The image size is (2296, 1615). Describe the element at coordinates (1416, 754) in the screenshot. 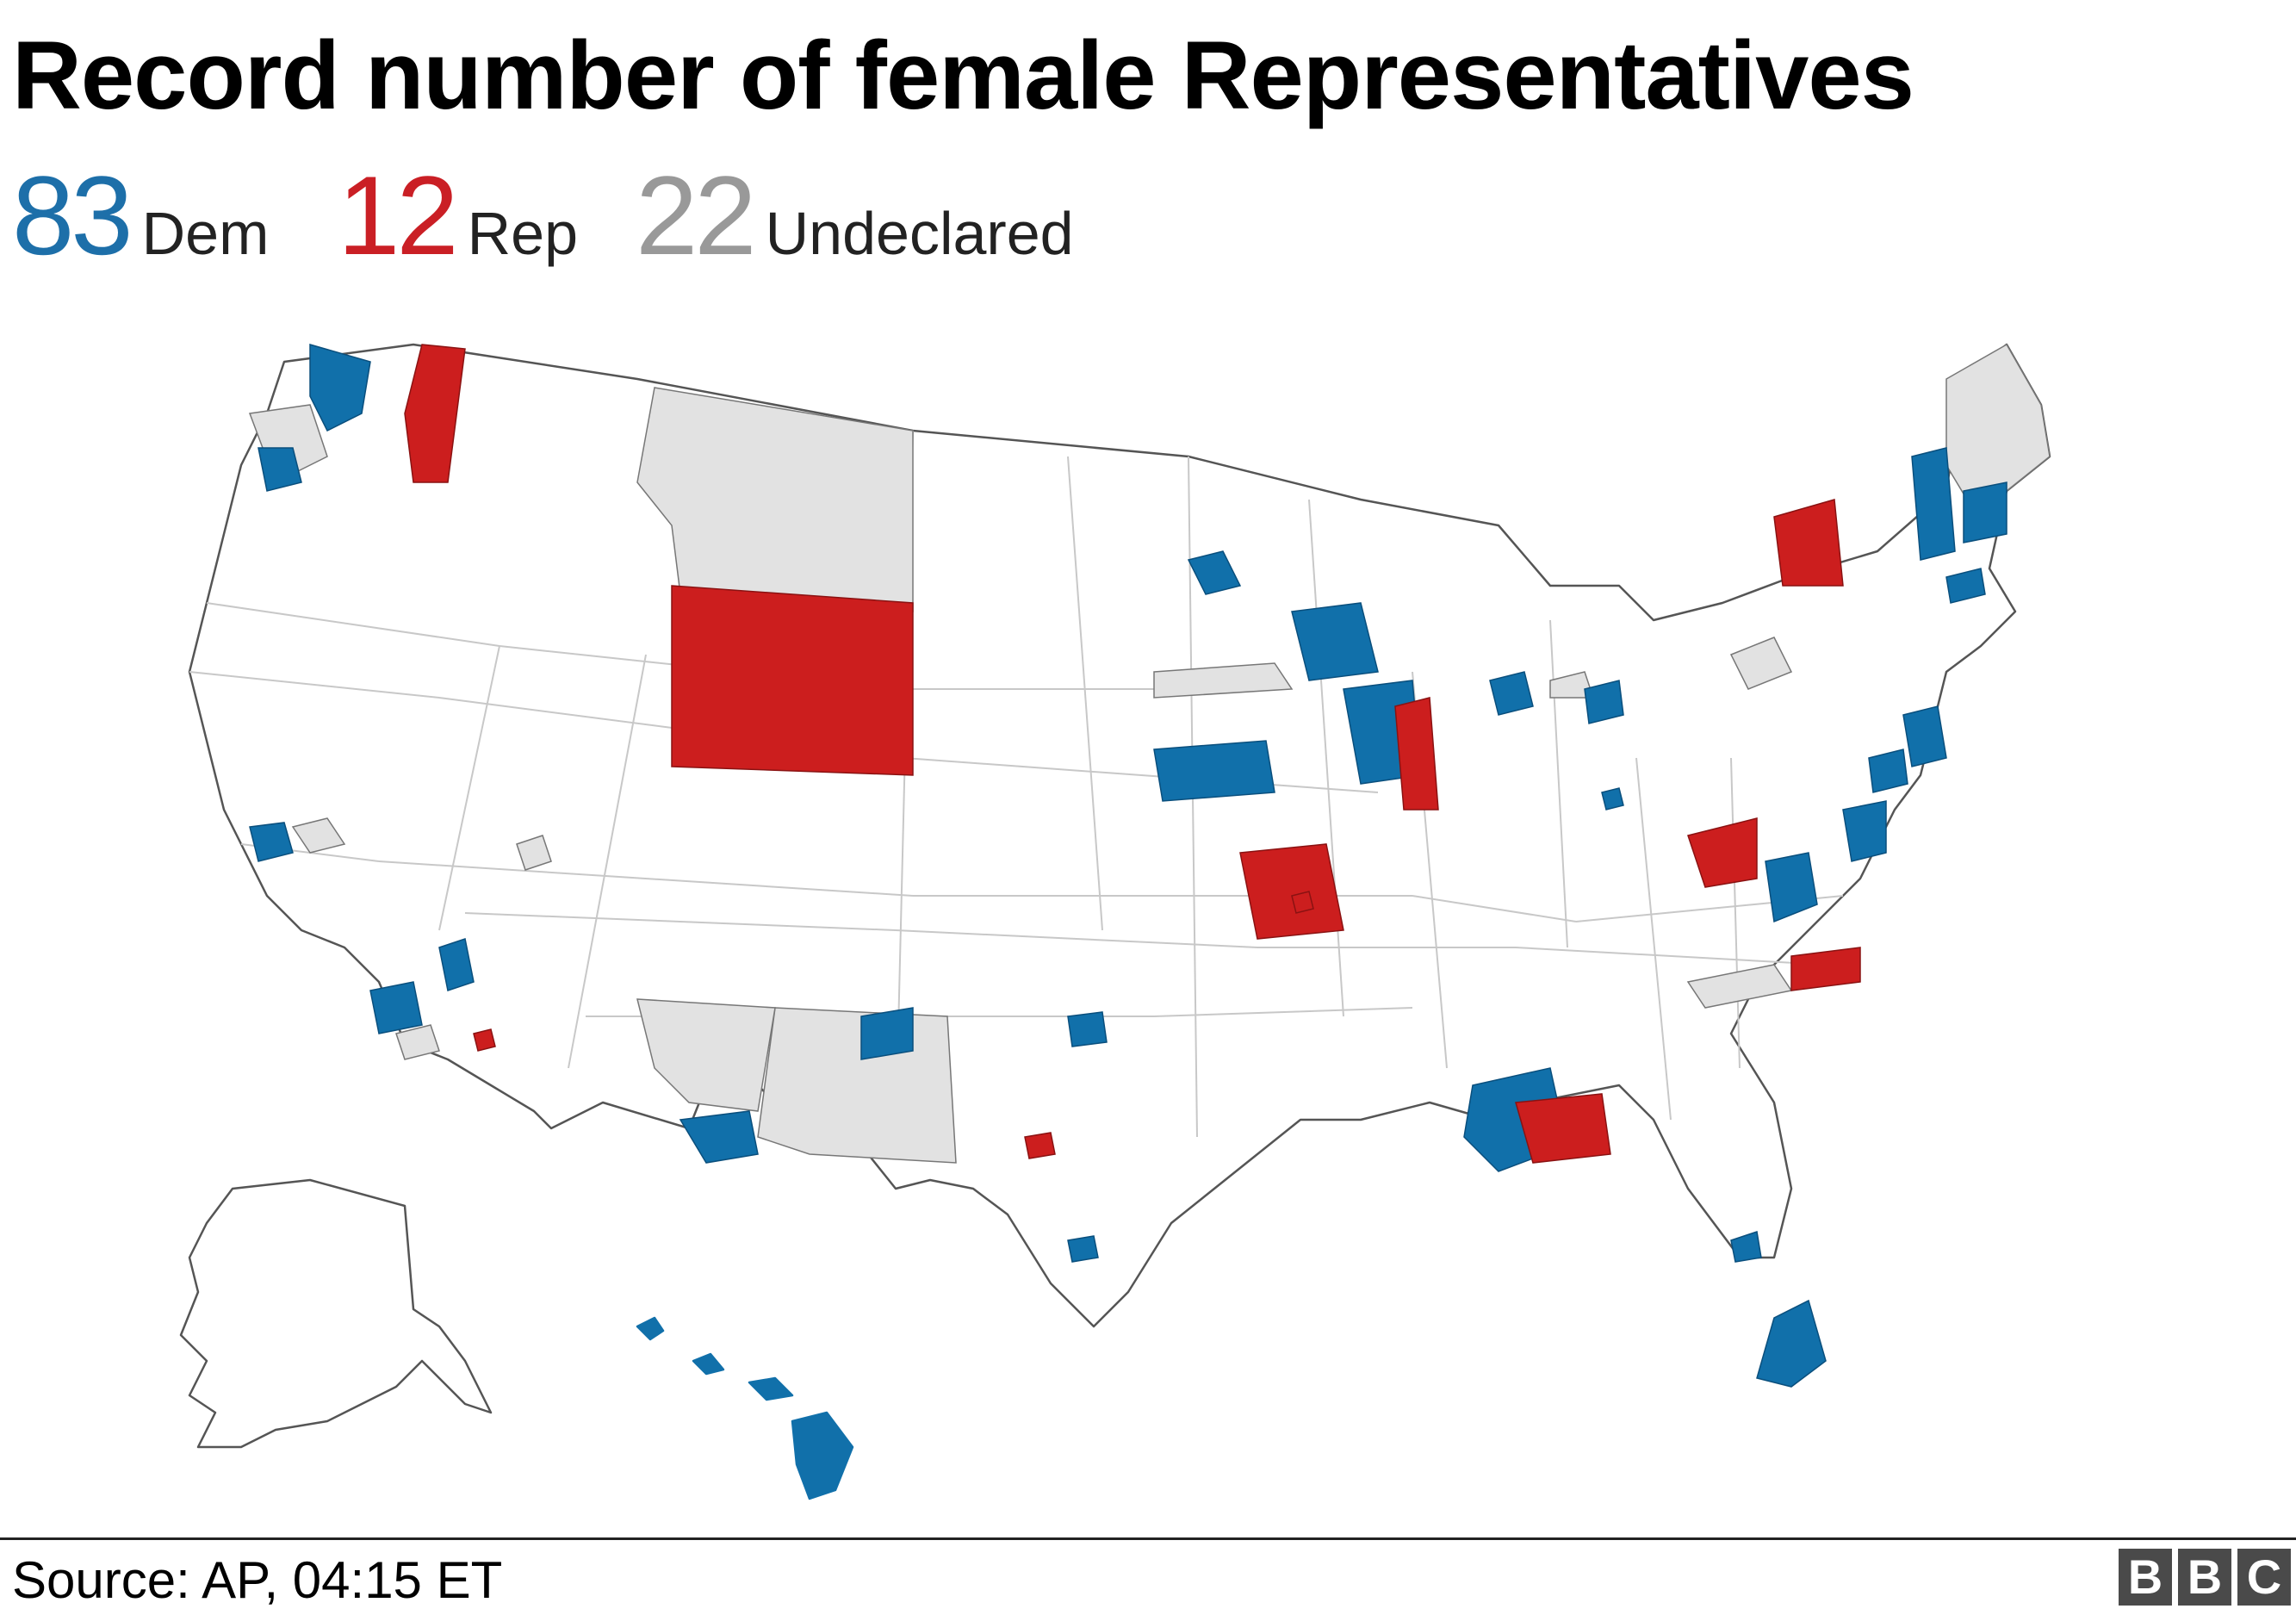

I see `indiana-rep` at that location.